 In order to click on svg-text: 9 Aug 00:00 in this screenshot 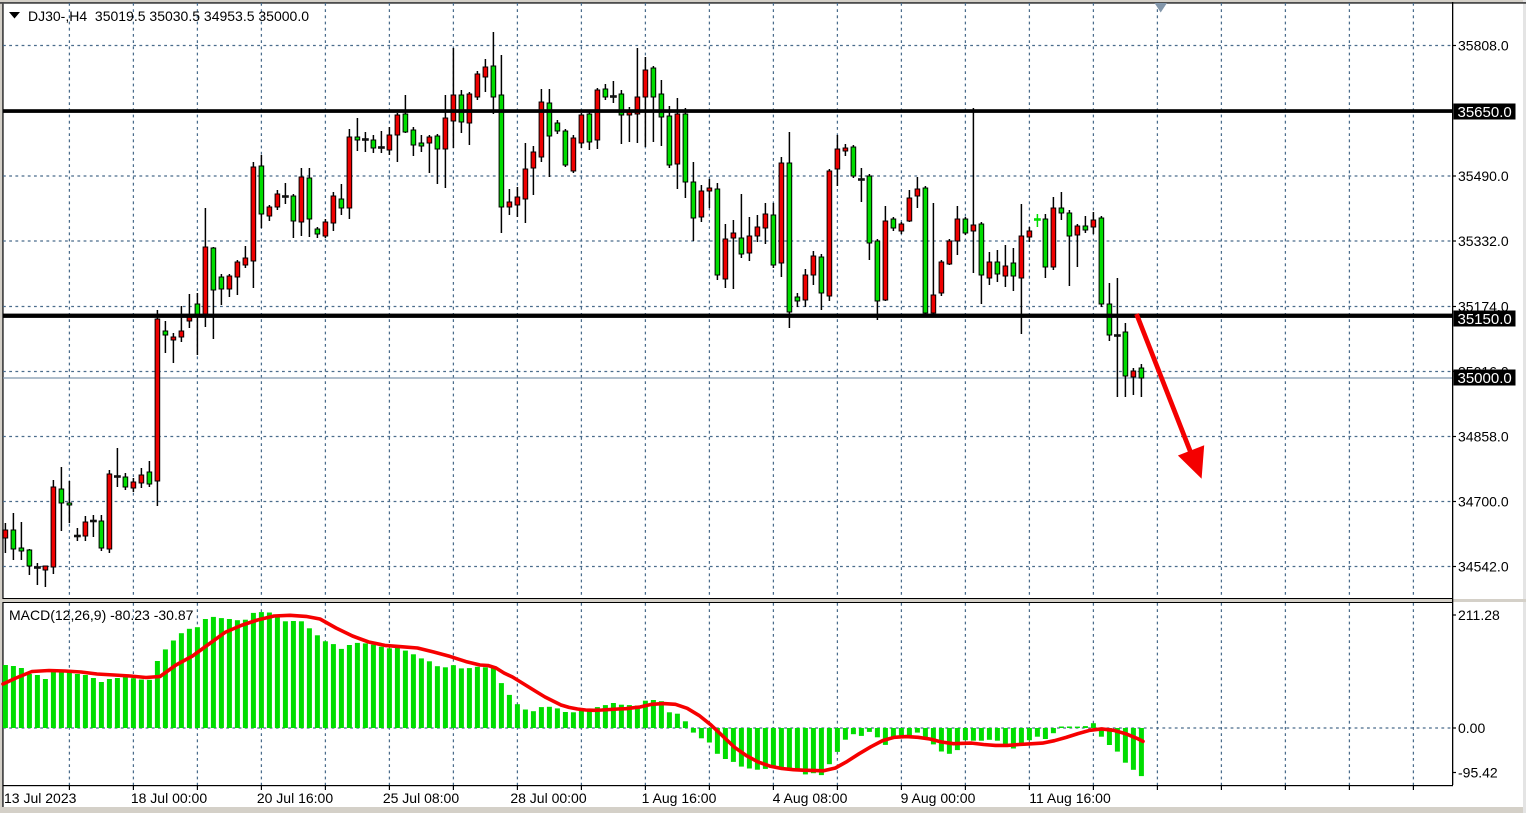, I will do `click(938, 798)`.